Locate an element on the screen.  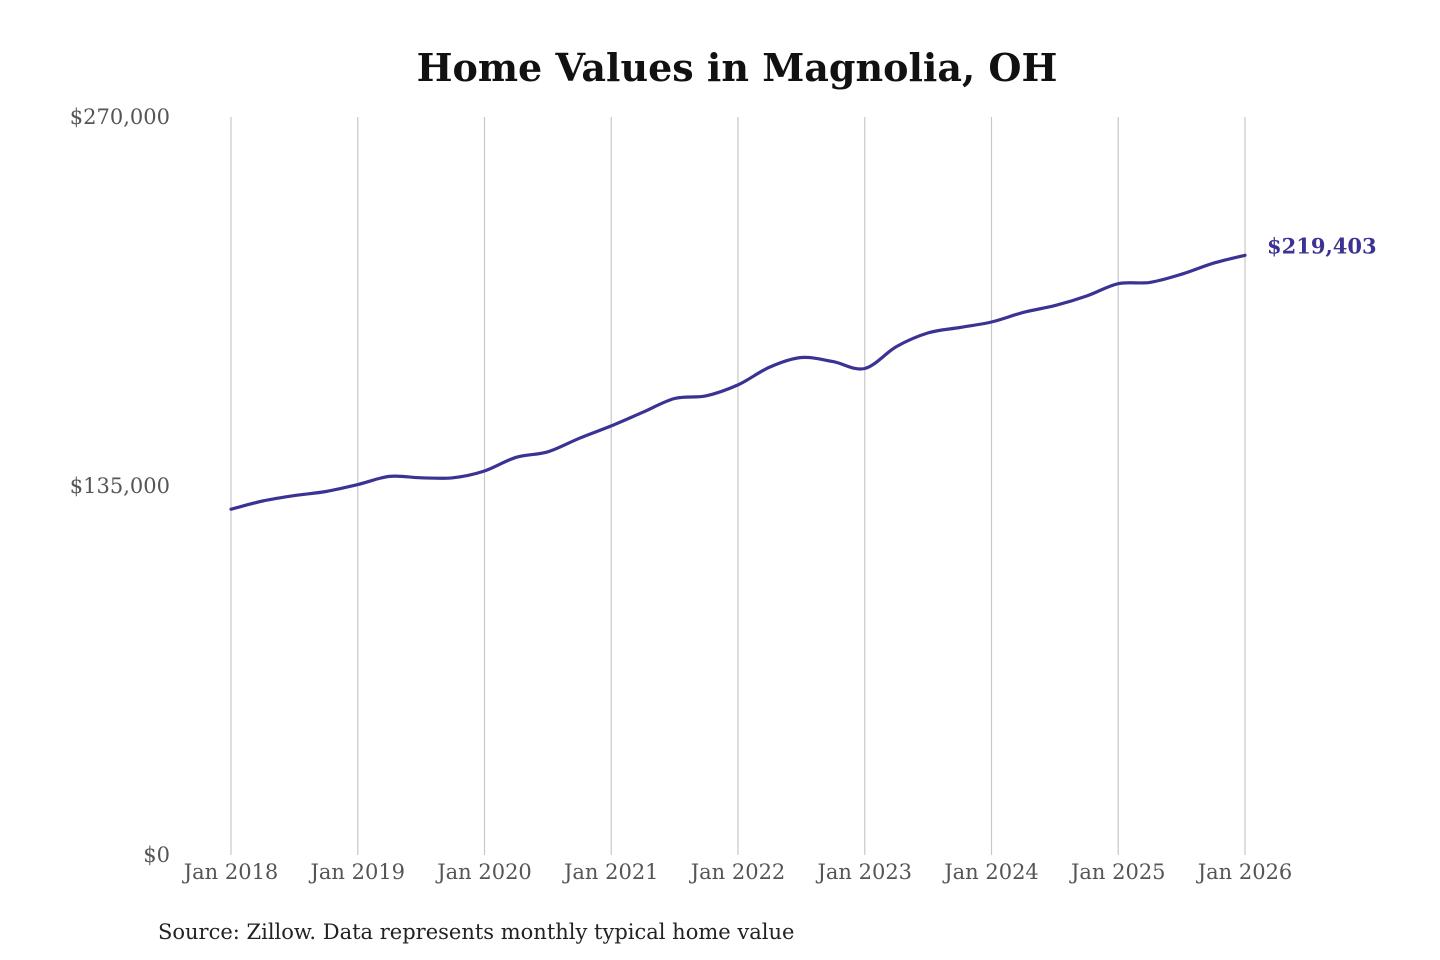
x-tick-label: Jan 2023 is located at coordinates (863, 872).